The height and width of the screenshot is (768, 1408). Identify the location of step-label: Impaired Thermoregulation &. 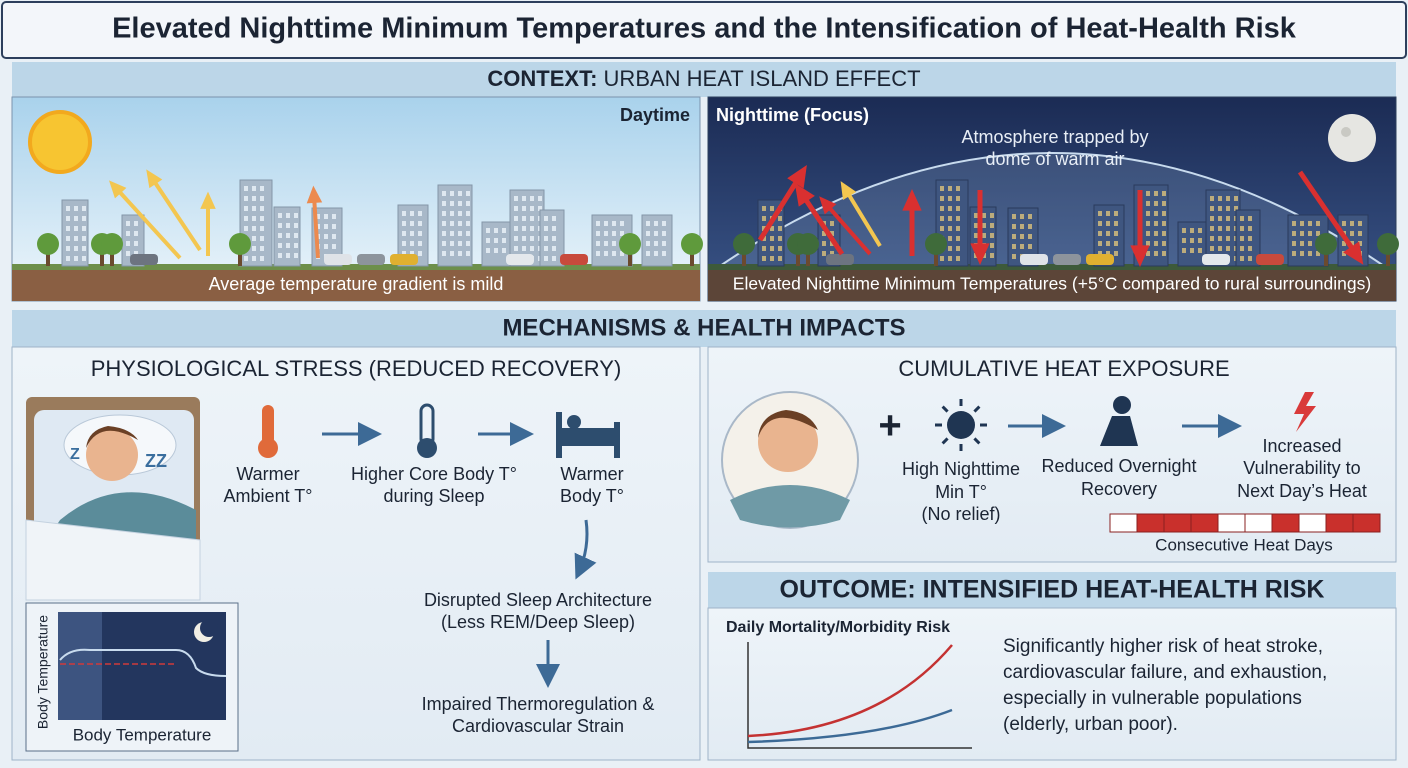
(538, 704).